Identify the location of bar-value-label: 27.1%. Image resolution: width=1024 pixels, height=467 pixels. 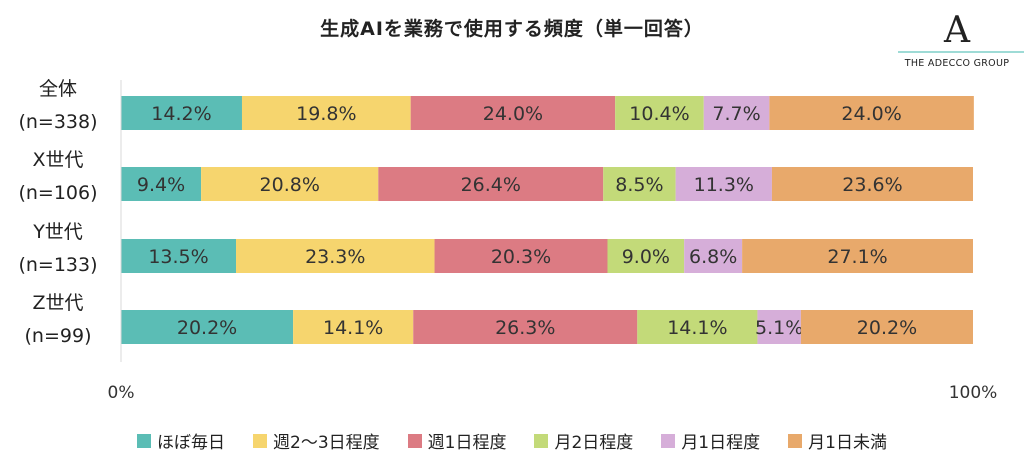
(857, 257).